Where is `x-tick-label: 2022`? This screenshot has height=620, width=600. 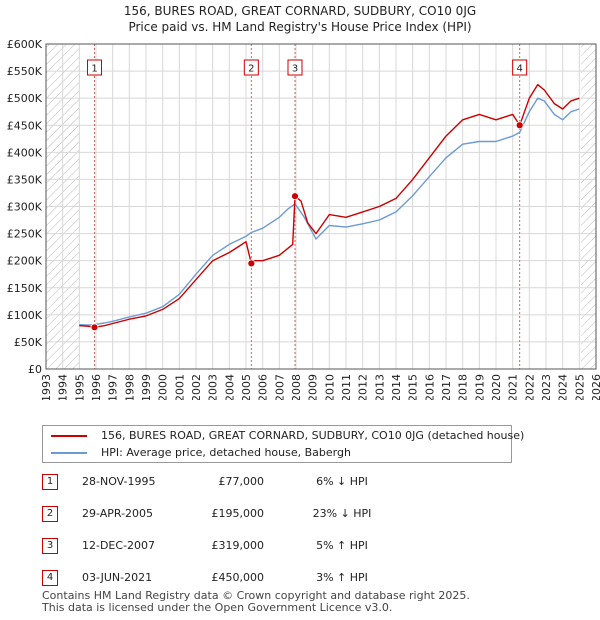 x-tick-label: 2022 is located at coordinates (529, 387).